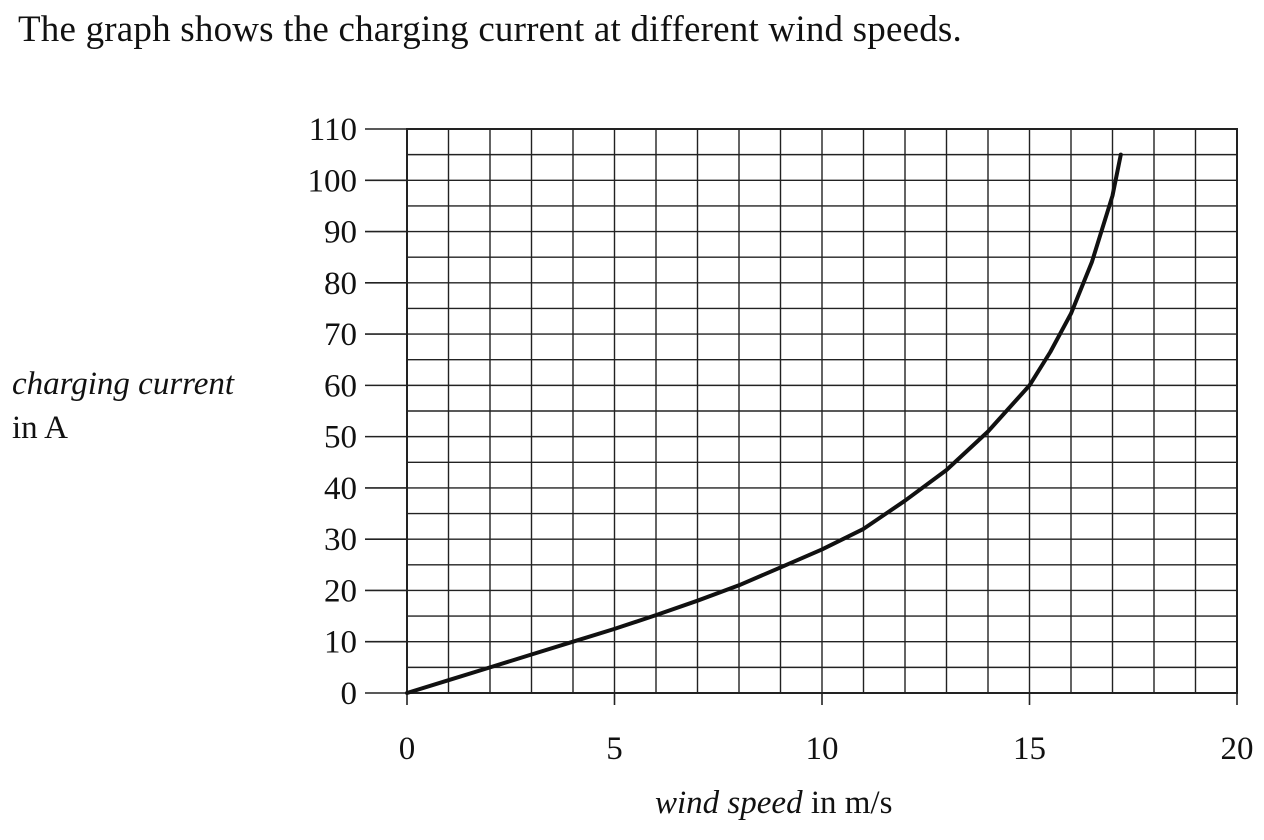 This screenshot has width=1264, height=840. I want to click on y-tick-label: 40, so click(340, 489).